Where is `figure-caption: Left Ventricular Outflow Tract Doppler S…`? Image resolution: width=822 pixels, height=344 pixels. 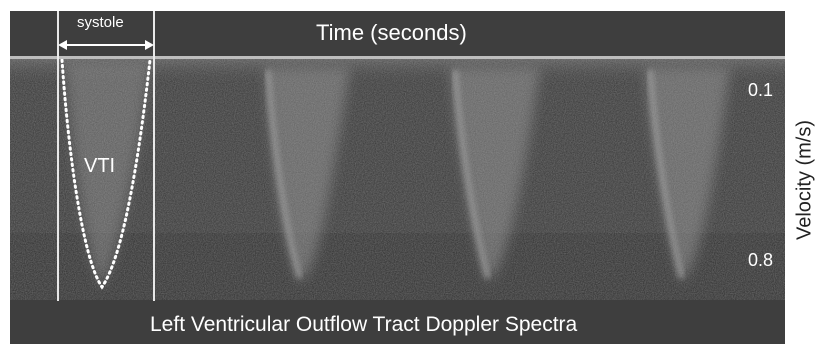
figure-caption: Left Ventricular Outflow Tract Doppler S… is located at coordinates (364, 324).